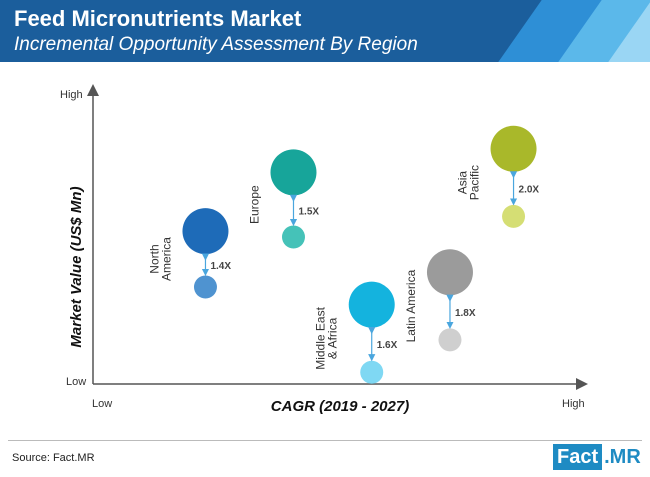 Image resolution: width=650 pixels, height=477 pixels. What do you see at coordinates (325, 440) in the screenshot?
I see `footer-divider` at bounding box center [325, 440].